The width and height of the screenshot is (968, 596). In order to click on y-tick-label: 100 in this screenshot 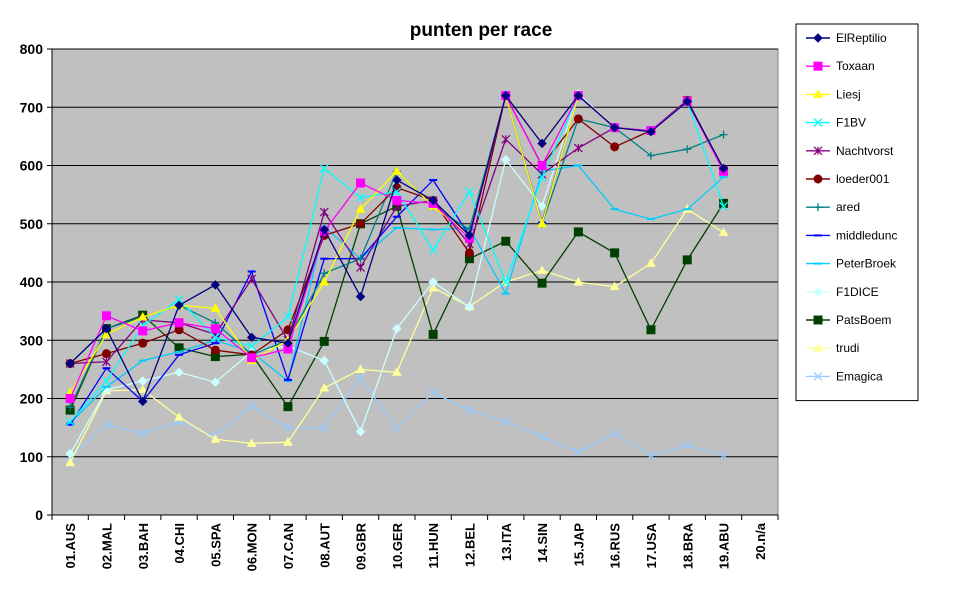, I will do `click(32, 457)`.